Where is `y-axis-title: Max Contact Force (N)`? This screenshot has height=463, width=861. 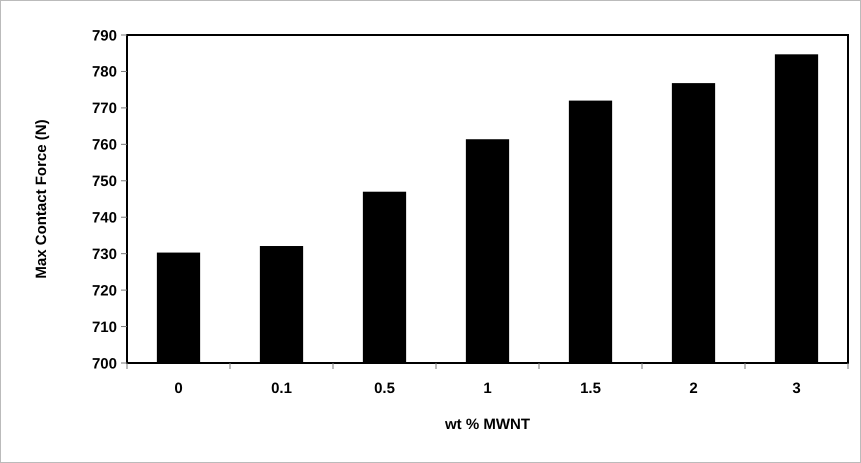 y-axis-title: Max Contact Force (N) is located at coordinates (41, 199).